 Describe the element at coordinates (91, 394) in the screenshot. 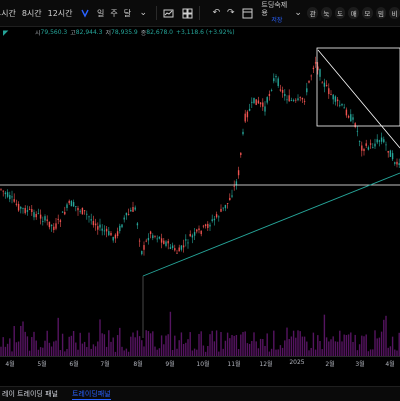

I see `tab-trading-panel: 트레이딩패널` at that location.